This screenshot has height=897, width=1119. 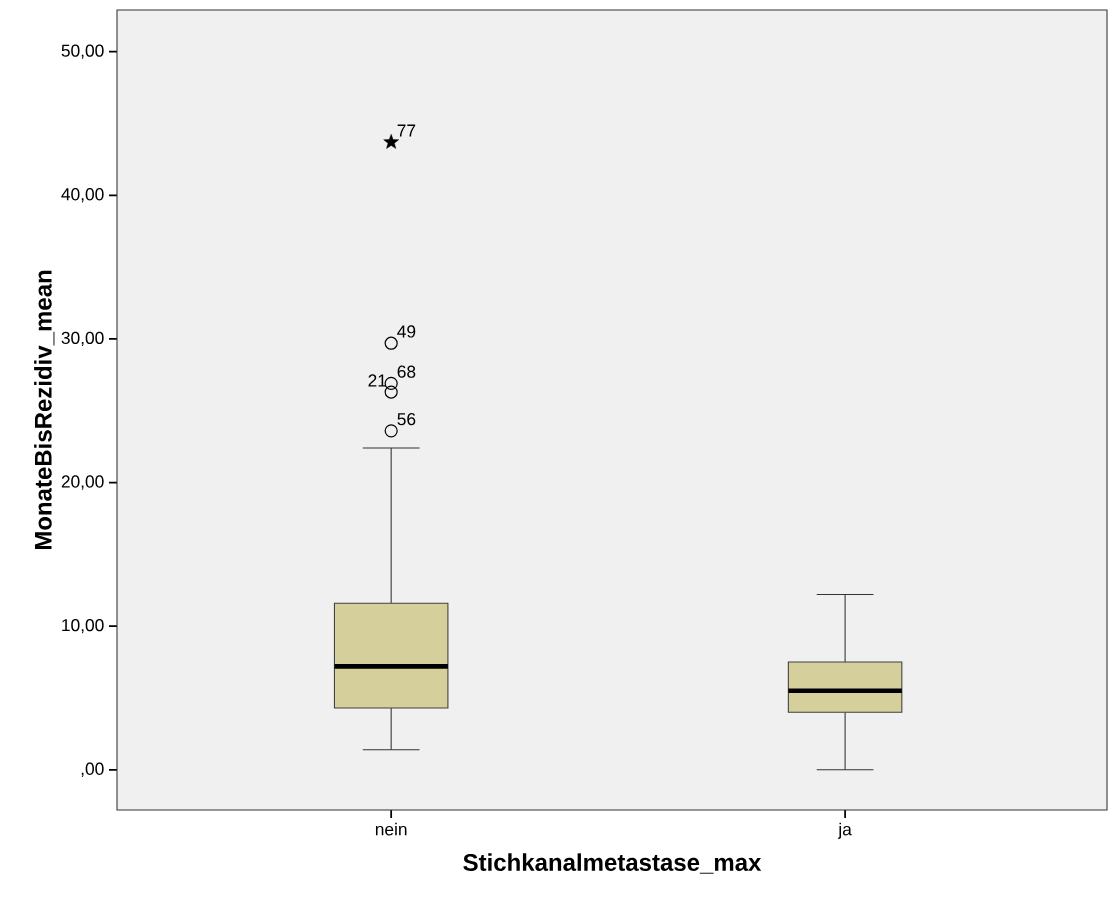 What do you see at coordinates (844, 830) in the screenshot?
I see `x-tick-label: ja` at bounding box center [844, 830].